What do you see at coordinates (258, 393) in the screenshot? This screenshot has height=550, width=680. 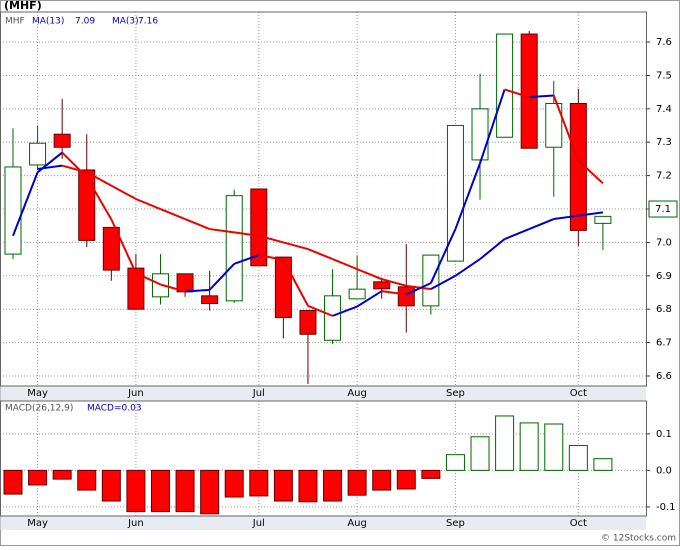 I see `x-tick-label: Jul` at bounding box center [258, 393].